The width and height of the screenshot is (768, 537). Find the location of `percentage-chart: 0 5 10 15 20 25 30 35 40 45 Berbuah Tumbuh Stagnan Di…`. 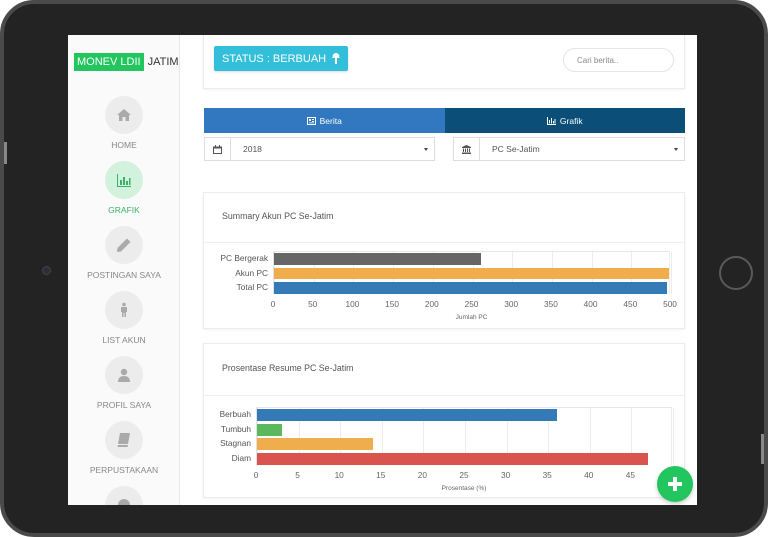

percentage-chart: 0 5 10 15 20 25 30 35 40 45 Berbuah Tumbuh Stagnan Di… is located at coordinates (445, 448).